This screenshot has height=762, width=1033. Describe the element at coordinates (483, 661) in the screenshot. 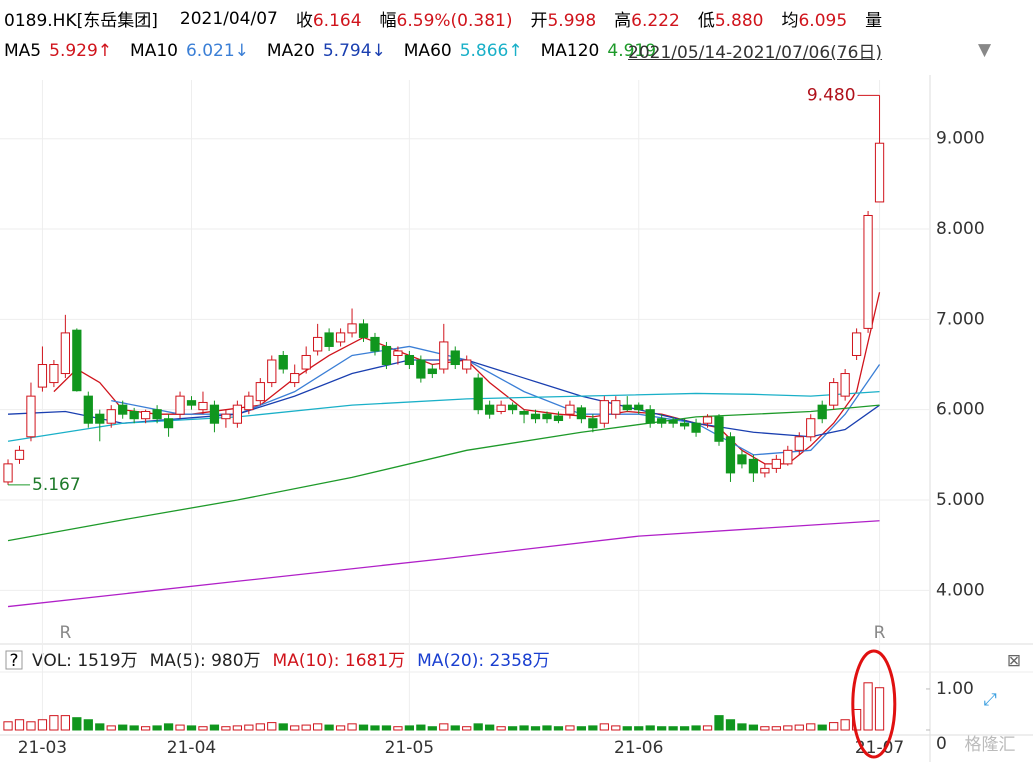

I see `volume-stat: MA(20): 2358万` at that location.